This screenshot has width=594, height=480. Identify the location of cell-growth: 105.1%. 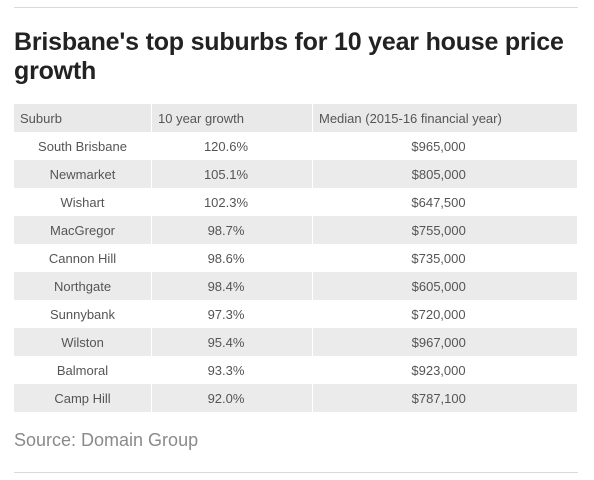
(232, 174).